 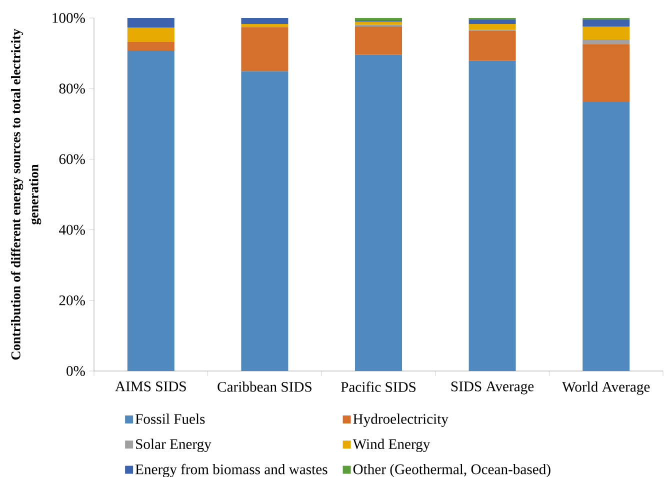 What do you see at coordinates (72, 300) in the screenshot?
I see `y-tick-label: 20%` at bounding box center [72, 300].